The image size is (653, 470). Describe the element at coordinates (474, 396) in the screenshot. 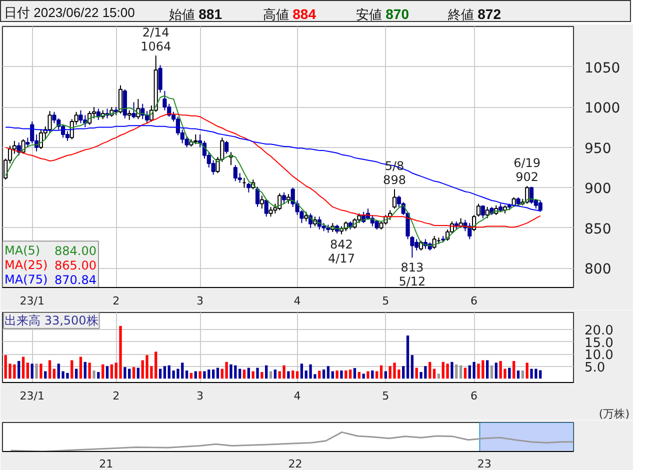

I see `x-tick-label: 6` at that location.